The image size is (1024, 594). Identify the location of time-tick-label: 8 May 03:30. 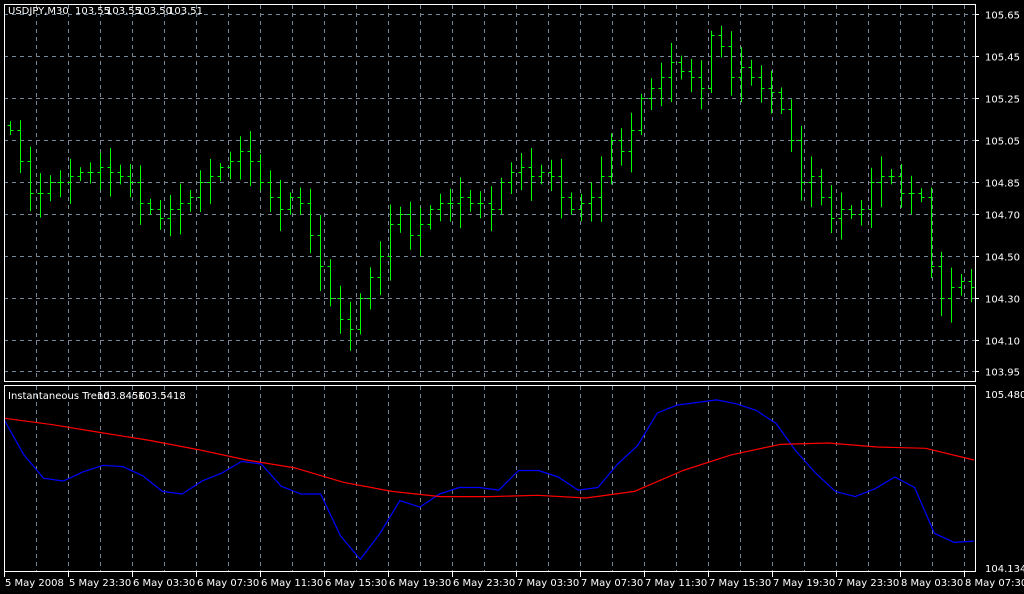
(932, 583).